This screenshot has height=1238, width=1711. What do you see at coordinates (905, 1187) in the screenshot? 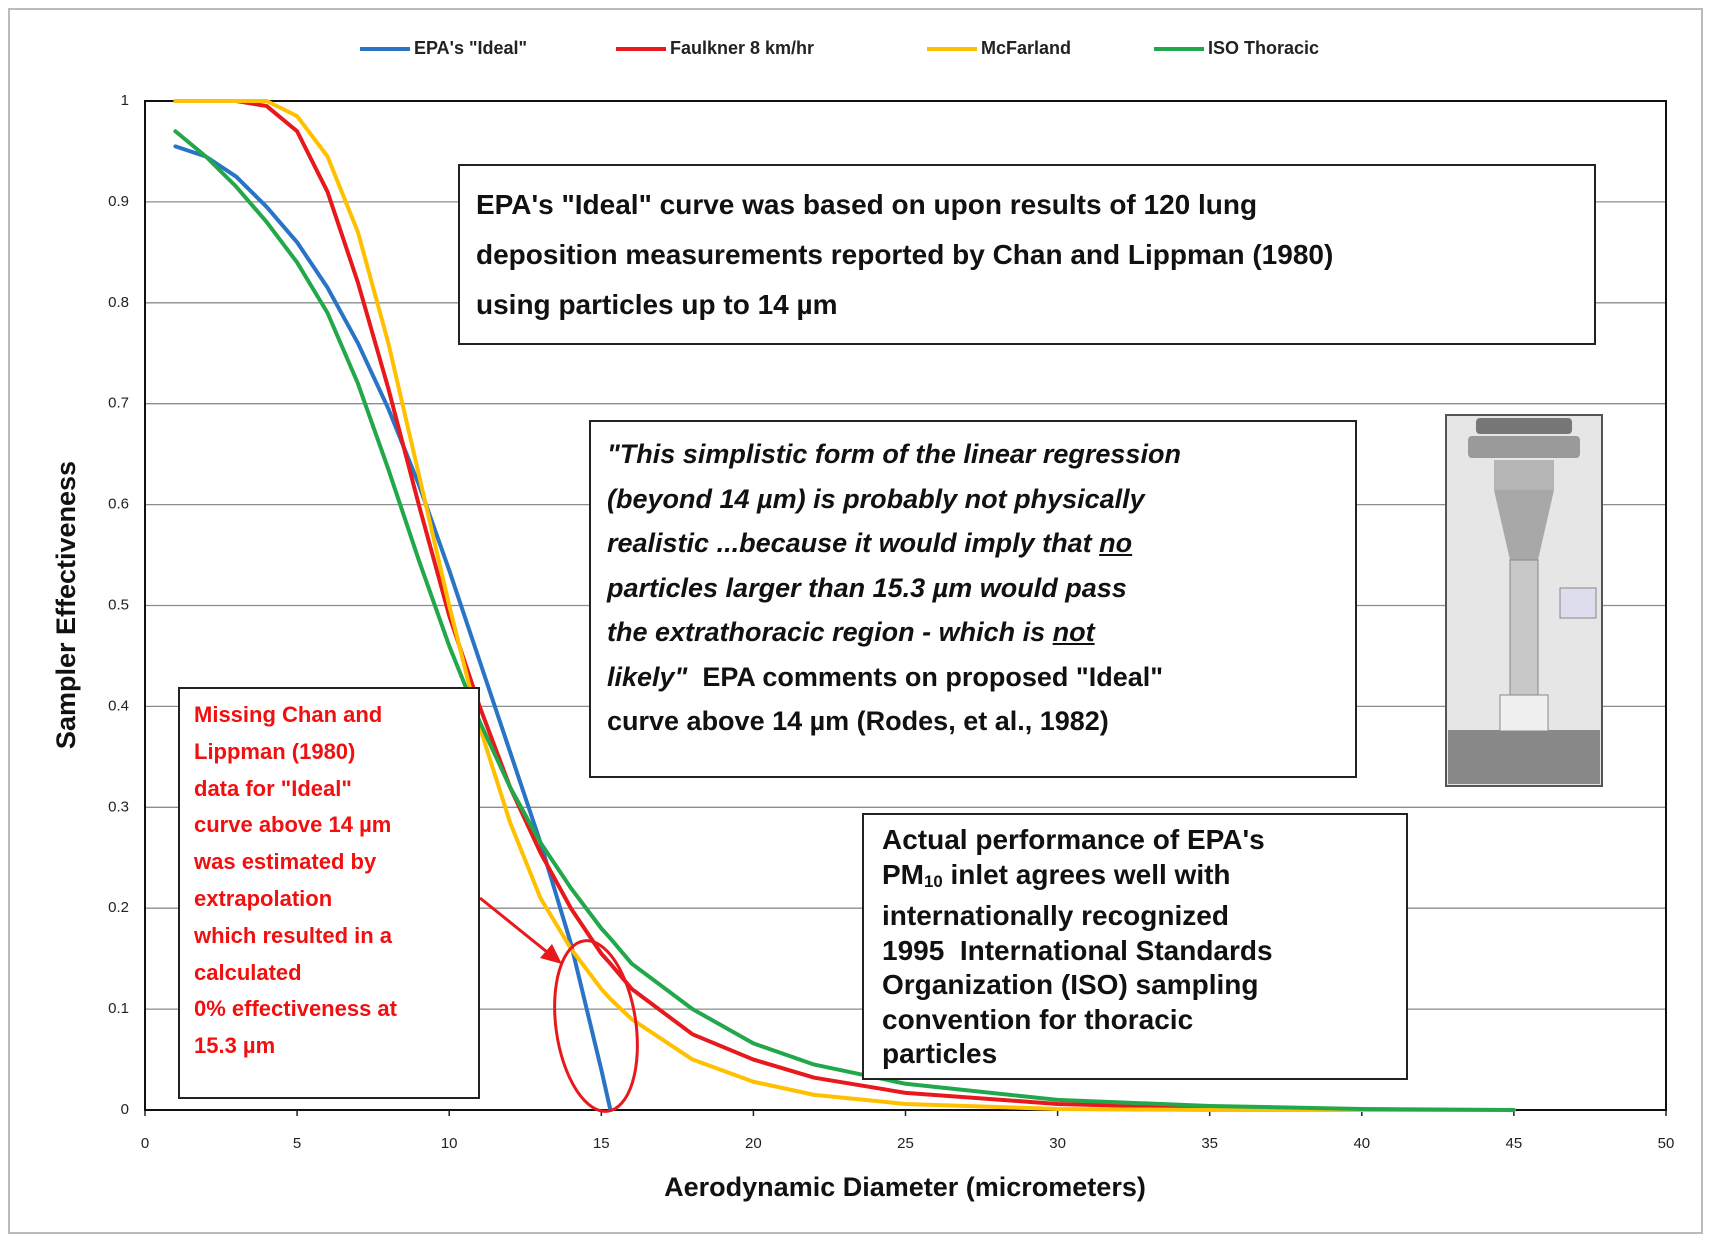
I see `x-axis-title: Aerodynamic Diameter (micrometers)` at bounding box center [905, 1187].